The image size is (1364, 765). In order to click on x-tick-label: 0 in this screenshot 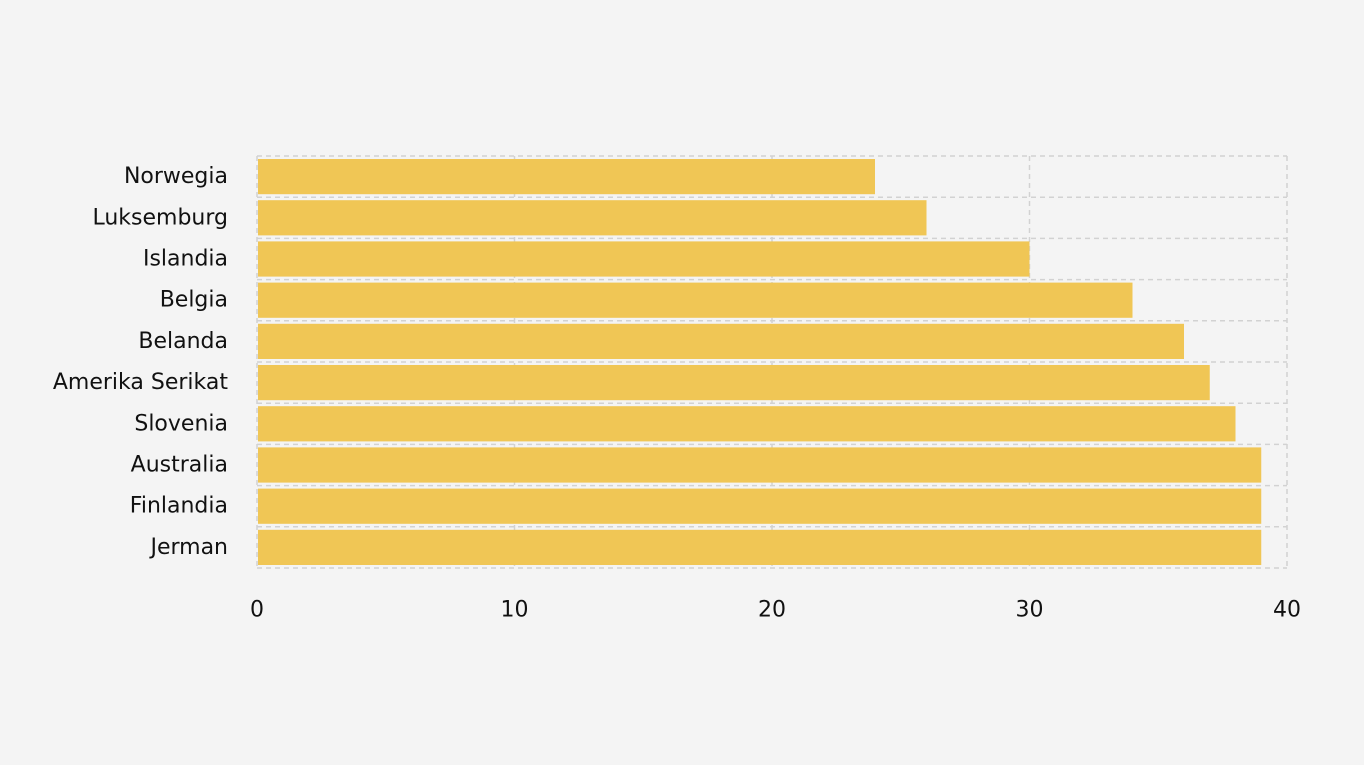, I will do `click(257, 610)`.